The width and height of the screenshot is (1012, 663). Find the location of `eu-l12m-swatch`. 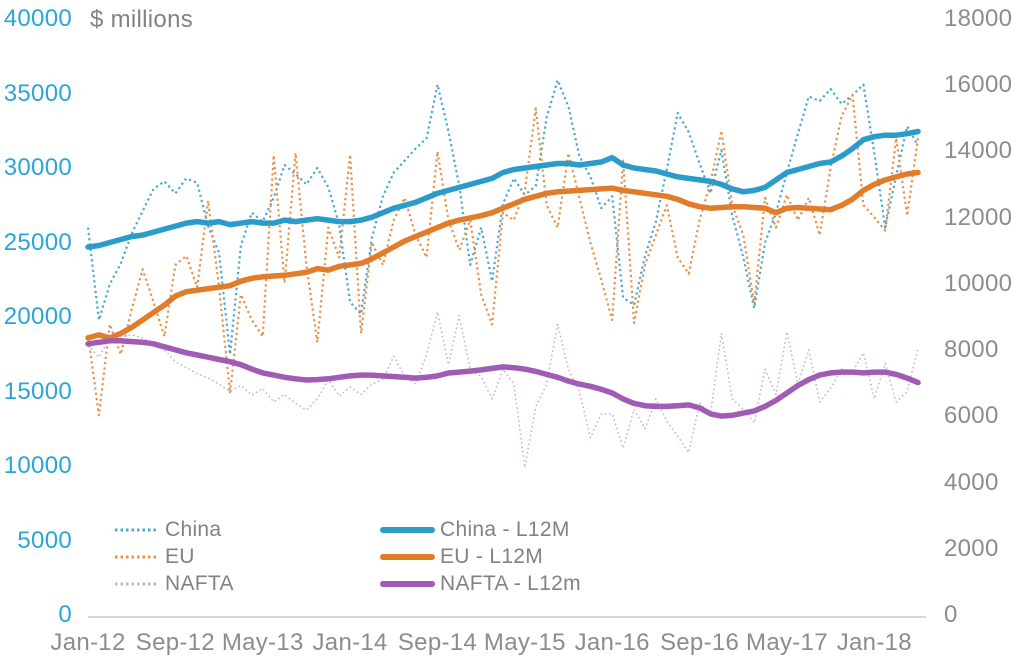

eu-l12m-swatch is located at coordinates (407, 557).